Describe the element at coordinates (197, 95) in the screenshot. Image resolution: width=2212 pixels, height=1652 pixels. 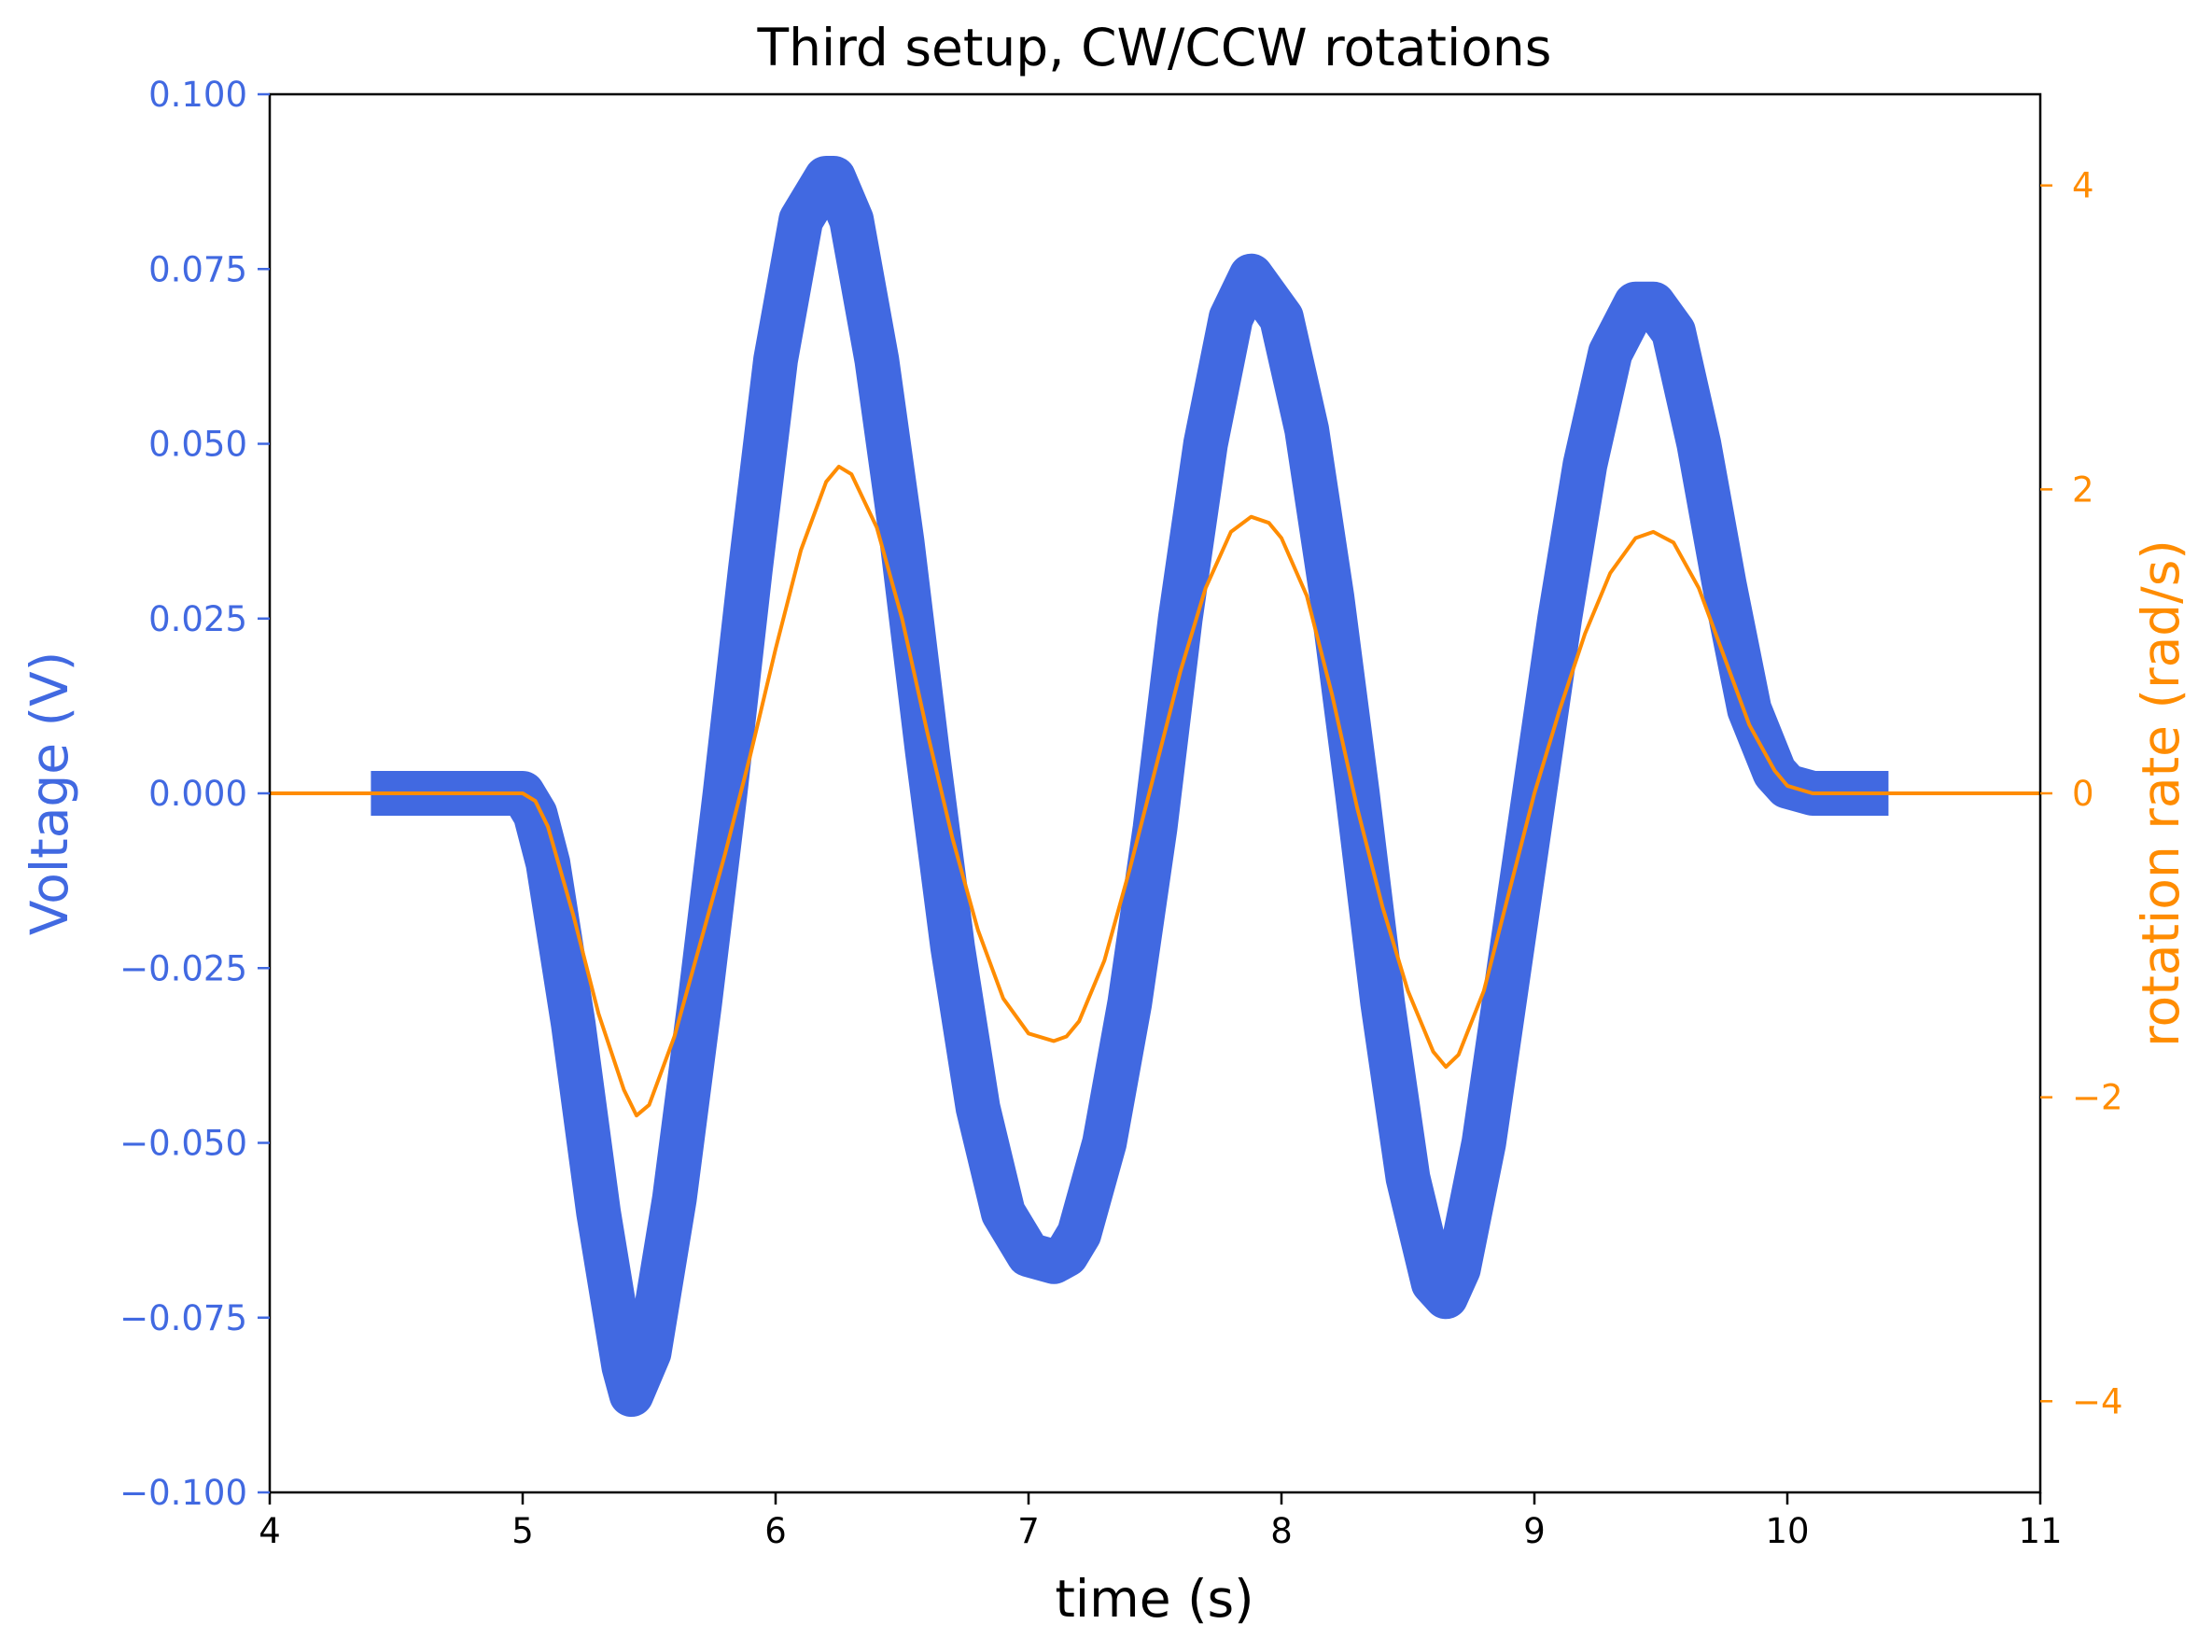
I see `left-tick-label: 0.100` at that location.